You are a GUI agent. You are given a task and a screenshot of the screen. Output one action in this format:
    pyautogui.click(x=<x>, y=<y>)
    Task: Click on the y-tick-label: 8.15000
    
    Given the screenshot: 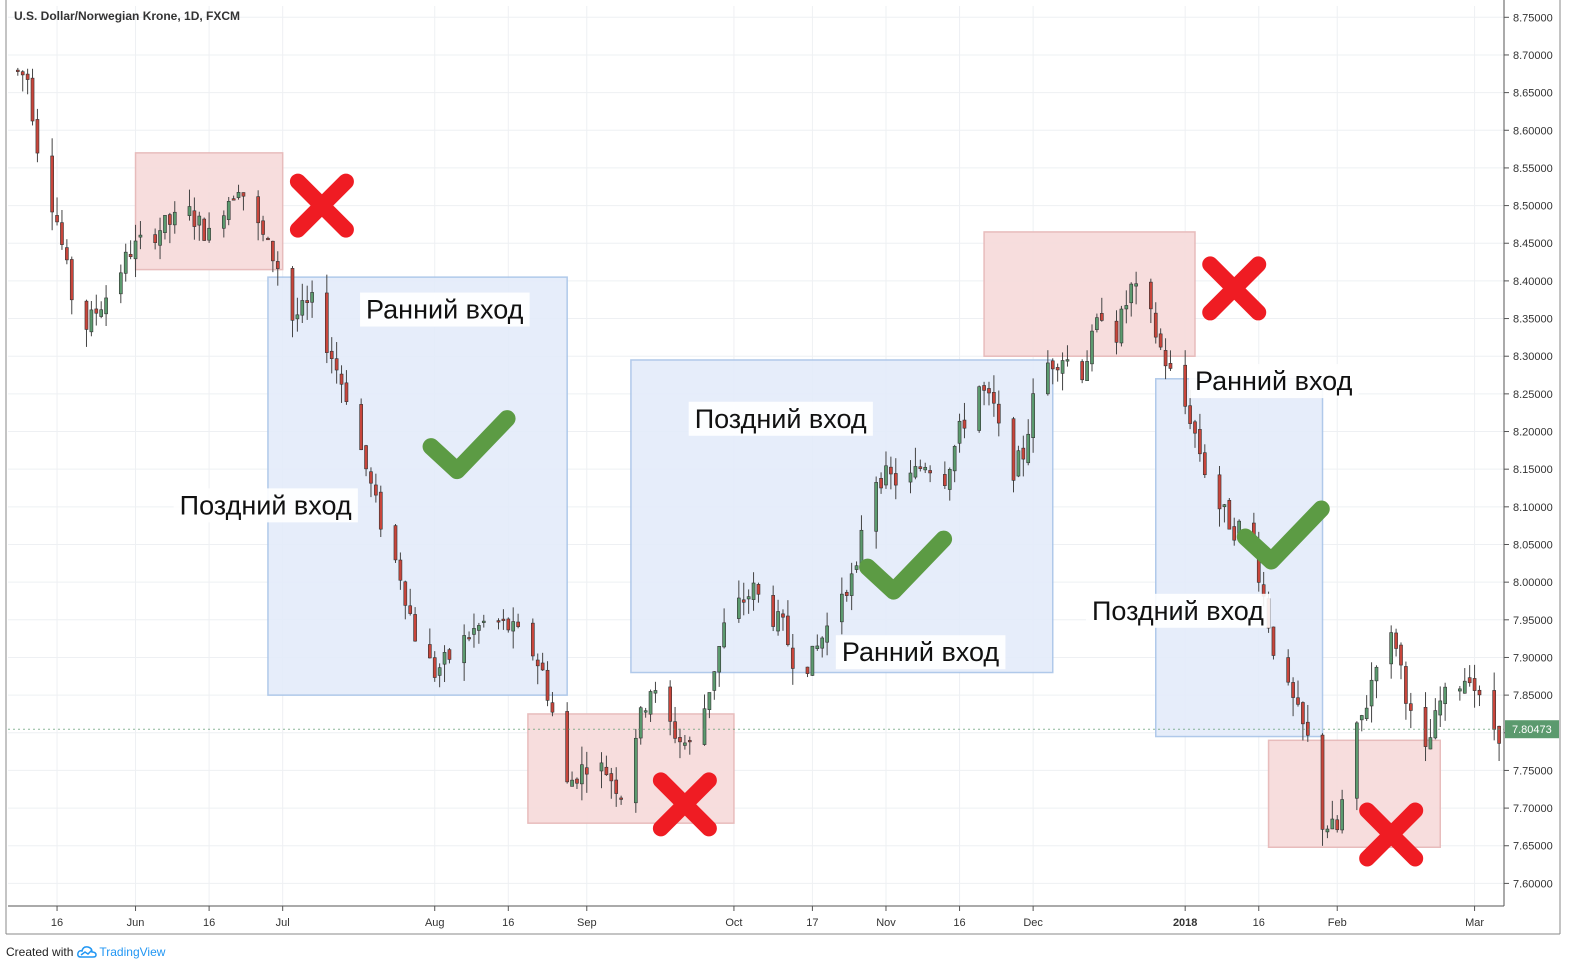 What is the action you would take?
    pyautogui.click(x=1533, y=470)
    